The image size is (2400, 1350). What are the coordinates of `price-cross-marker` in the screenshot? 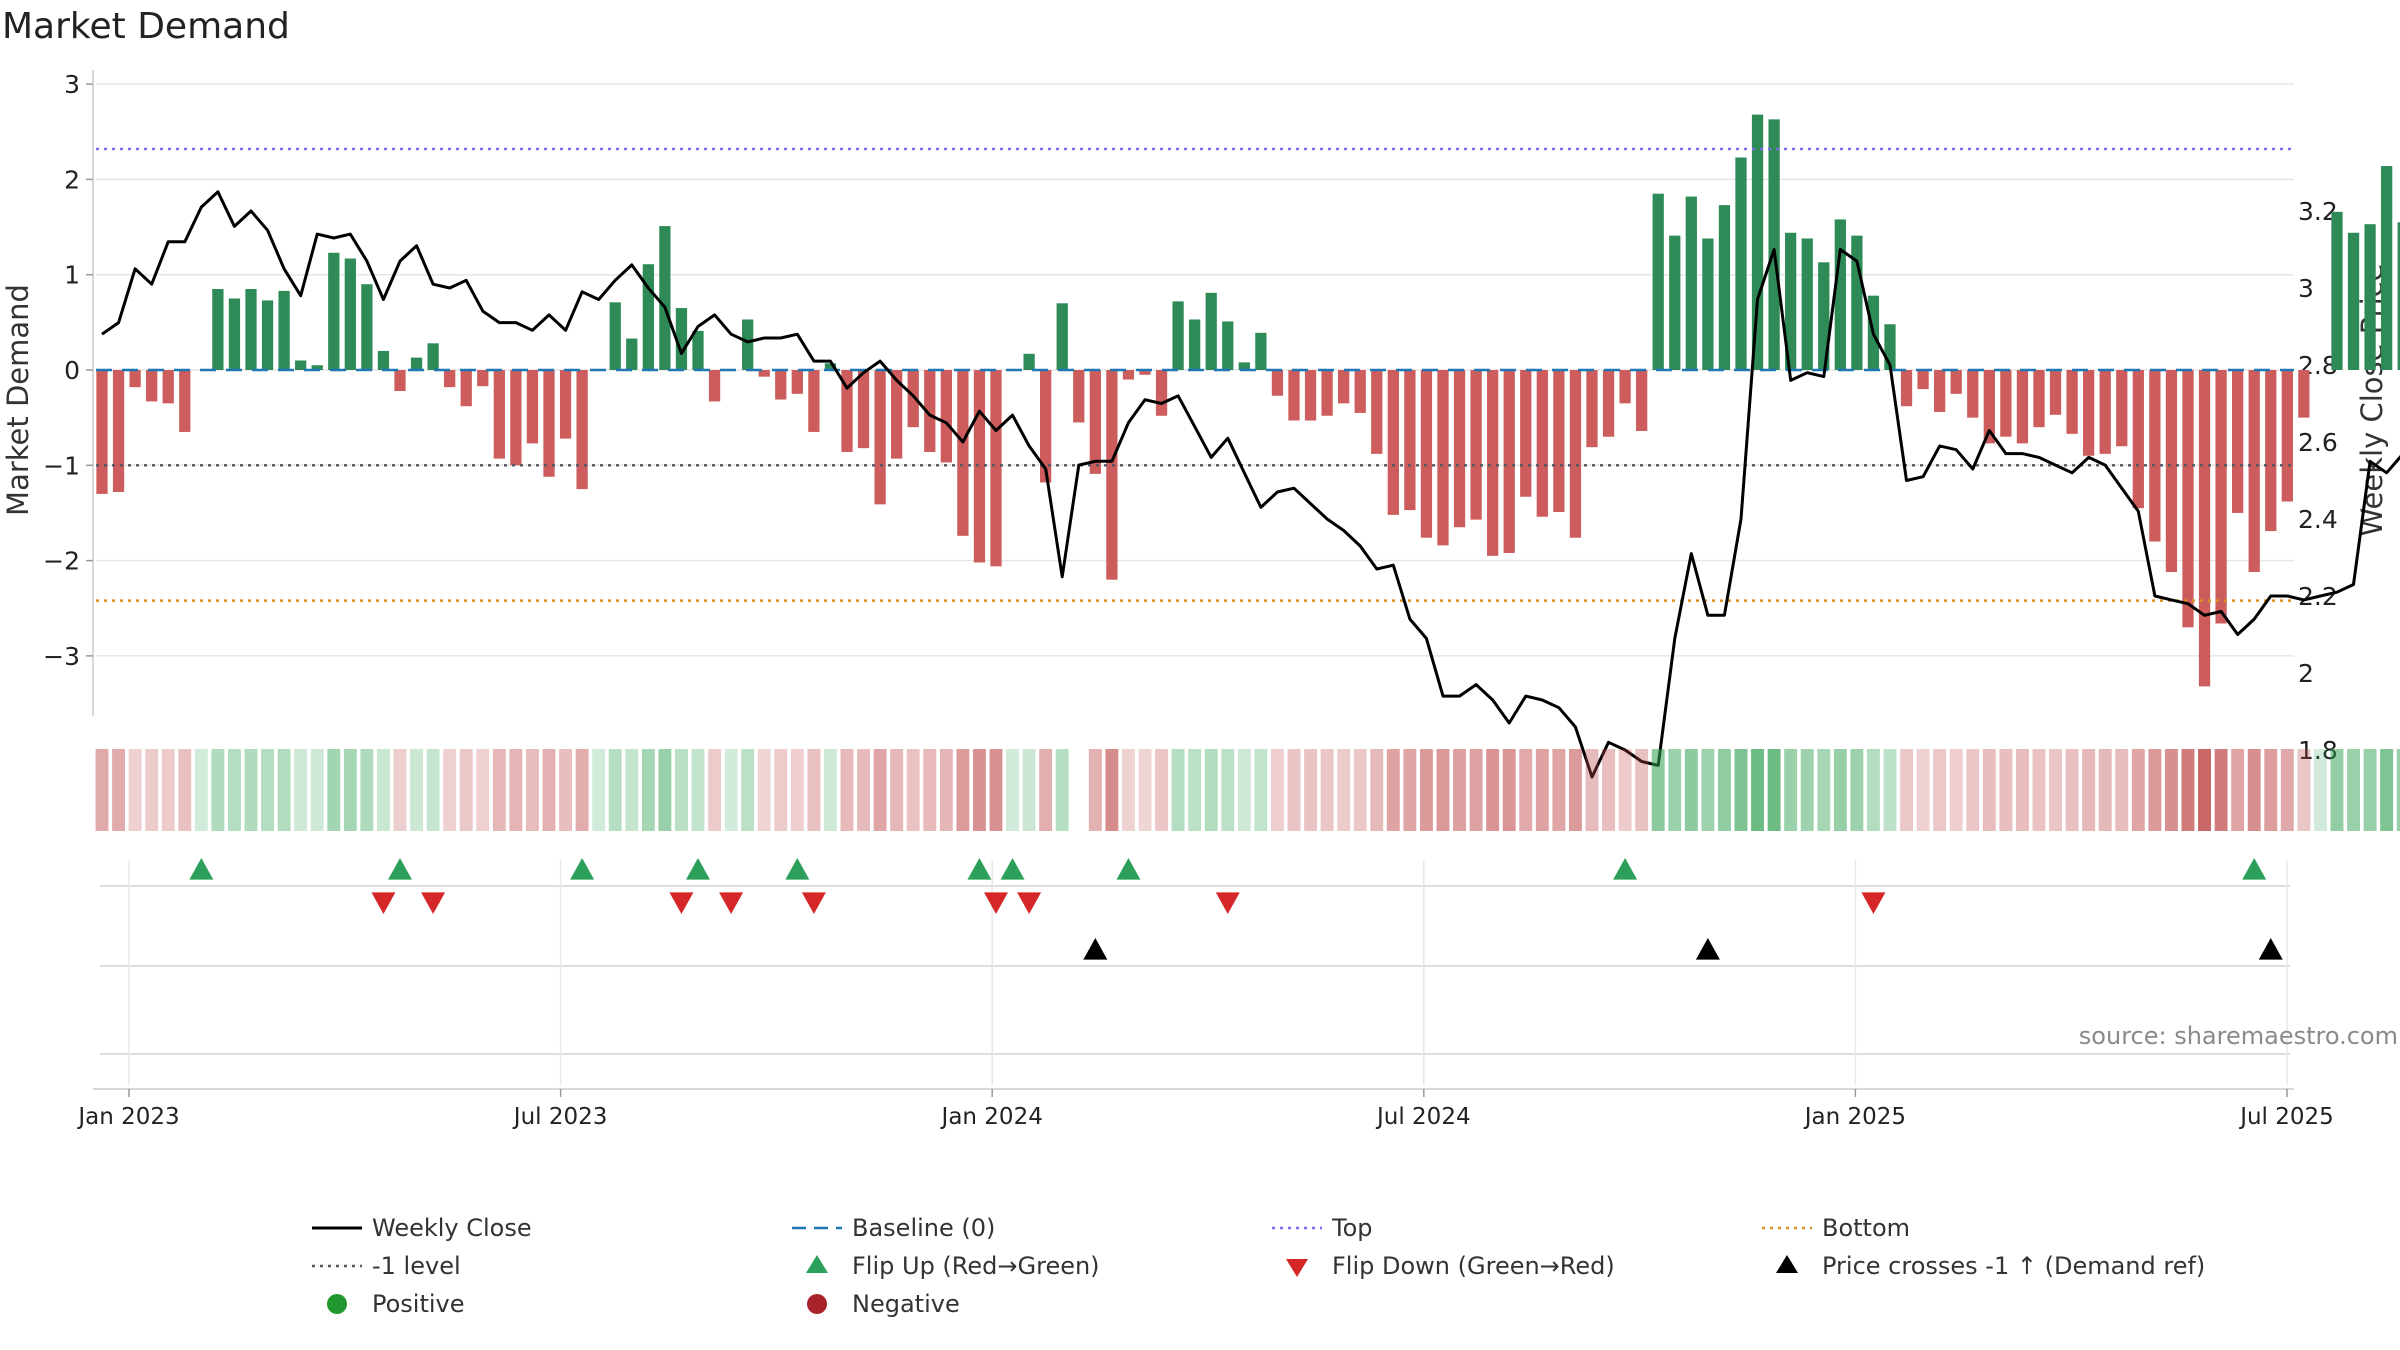 It's located at (1707, 949).